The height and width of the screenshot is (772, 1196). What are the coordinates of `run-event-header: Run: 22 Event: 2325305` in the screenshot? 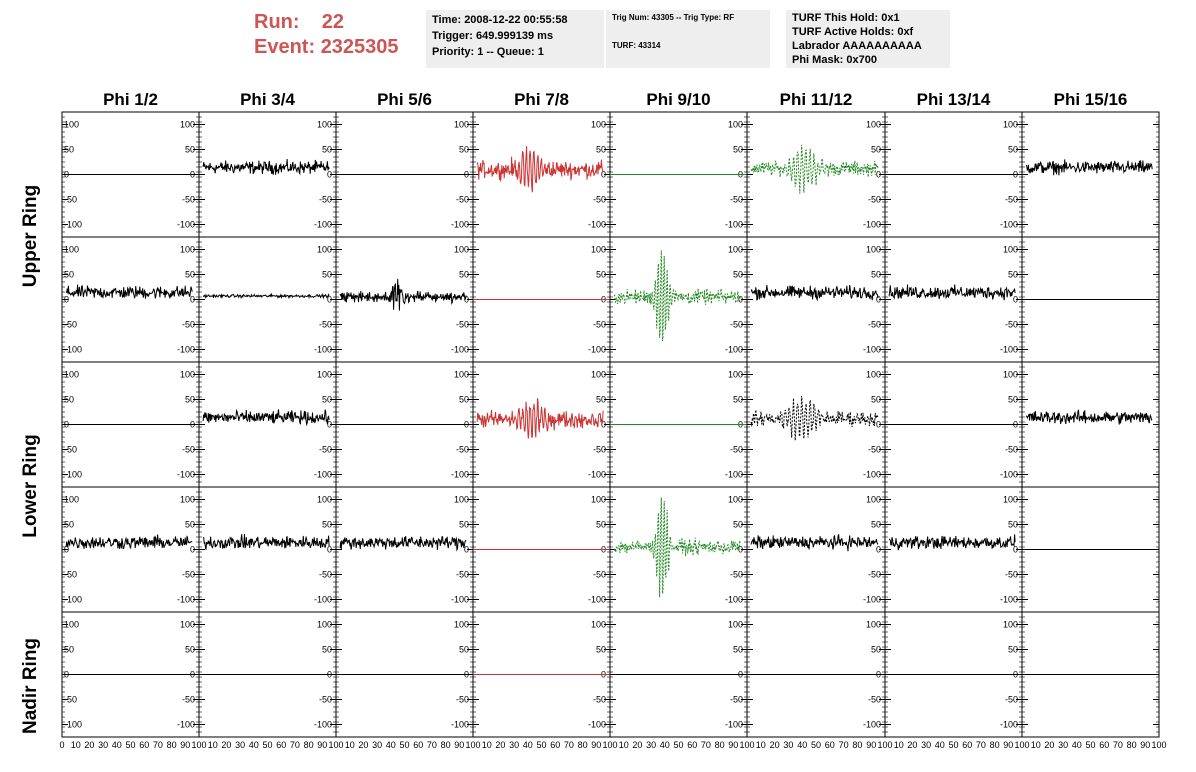 It's located at (326, 35).